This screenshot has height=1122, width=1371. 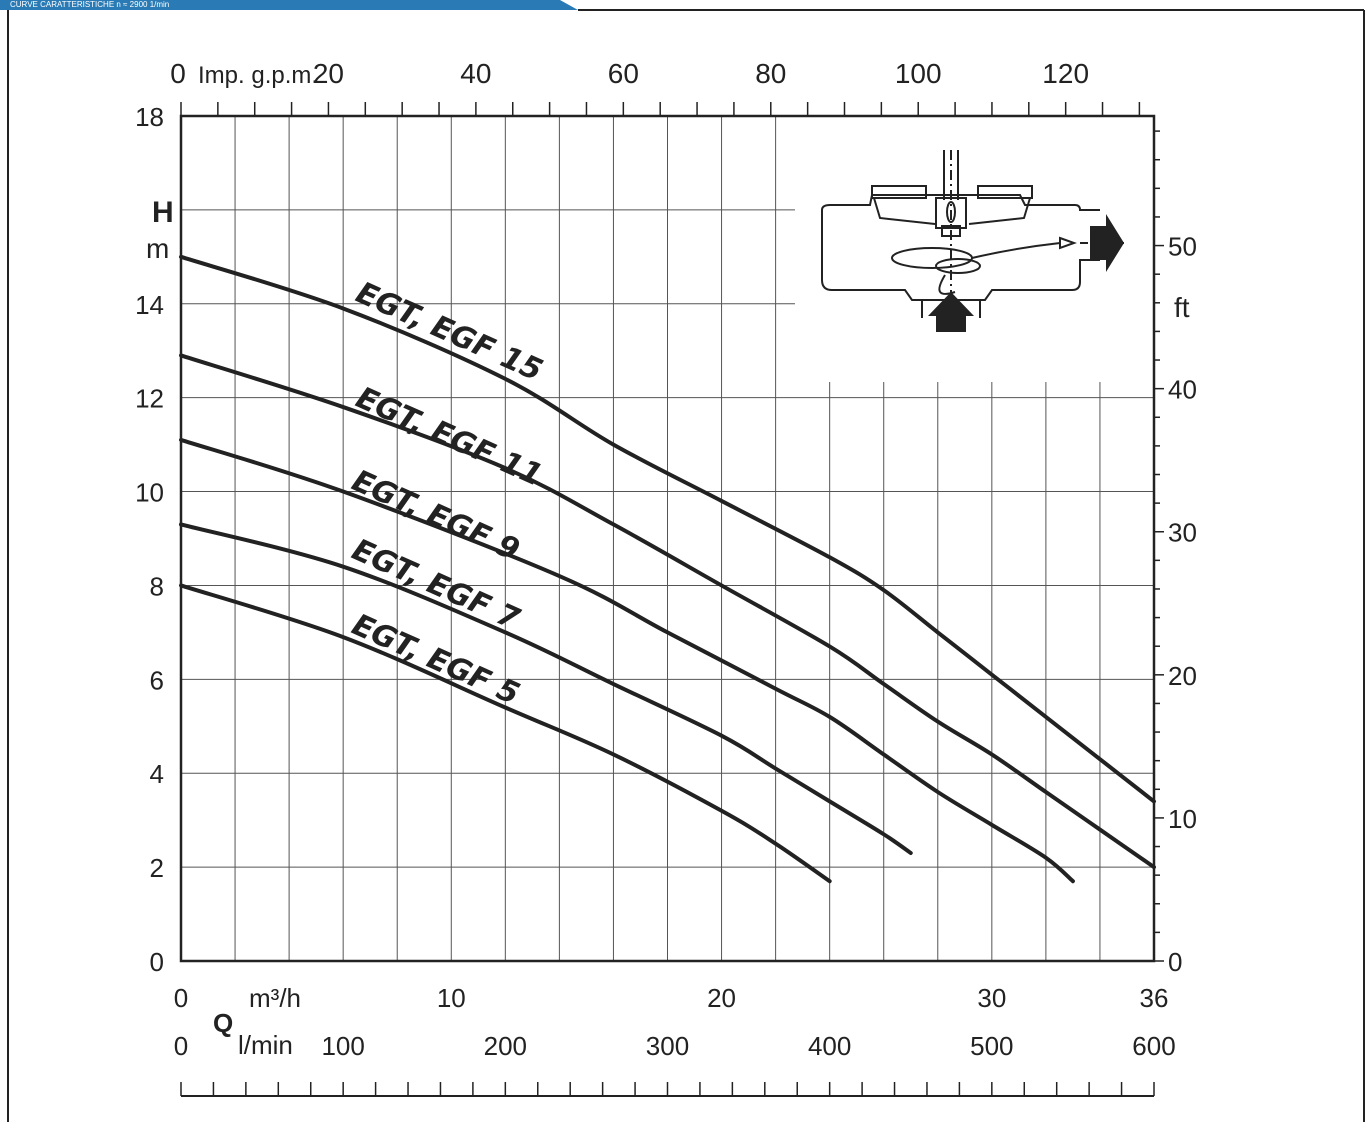 What do you see at coordinates (1065, 73) in the screenshot?
I see `tick-label-impgpm: 120` at bounding box center [1065, 73].